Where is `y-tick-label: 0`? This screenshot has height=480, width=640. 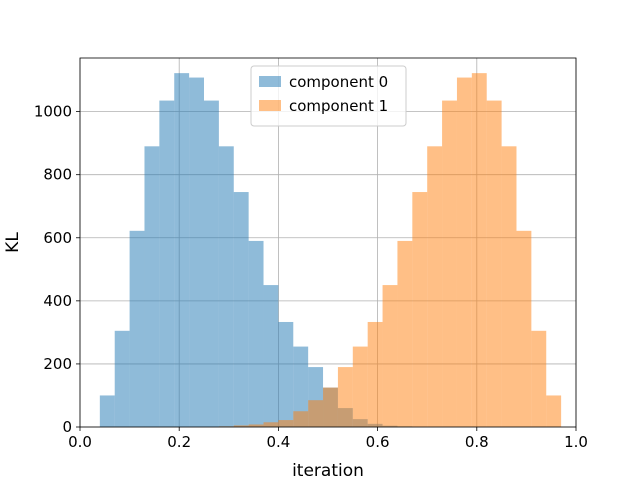
y-tick-label: 0 is located at coordinates (67, 427).